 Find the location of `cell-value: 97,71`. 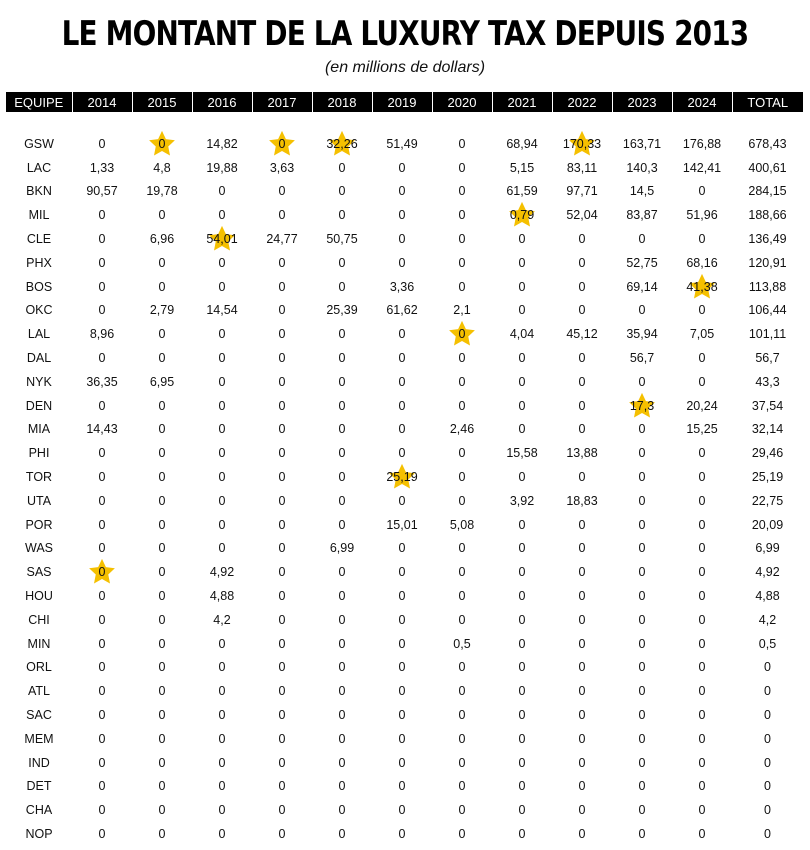

cell-value: 97,71 is located at coordinates (582, 191).